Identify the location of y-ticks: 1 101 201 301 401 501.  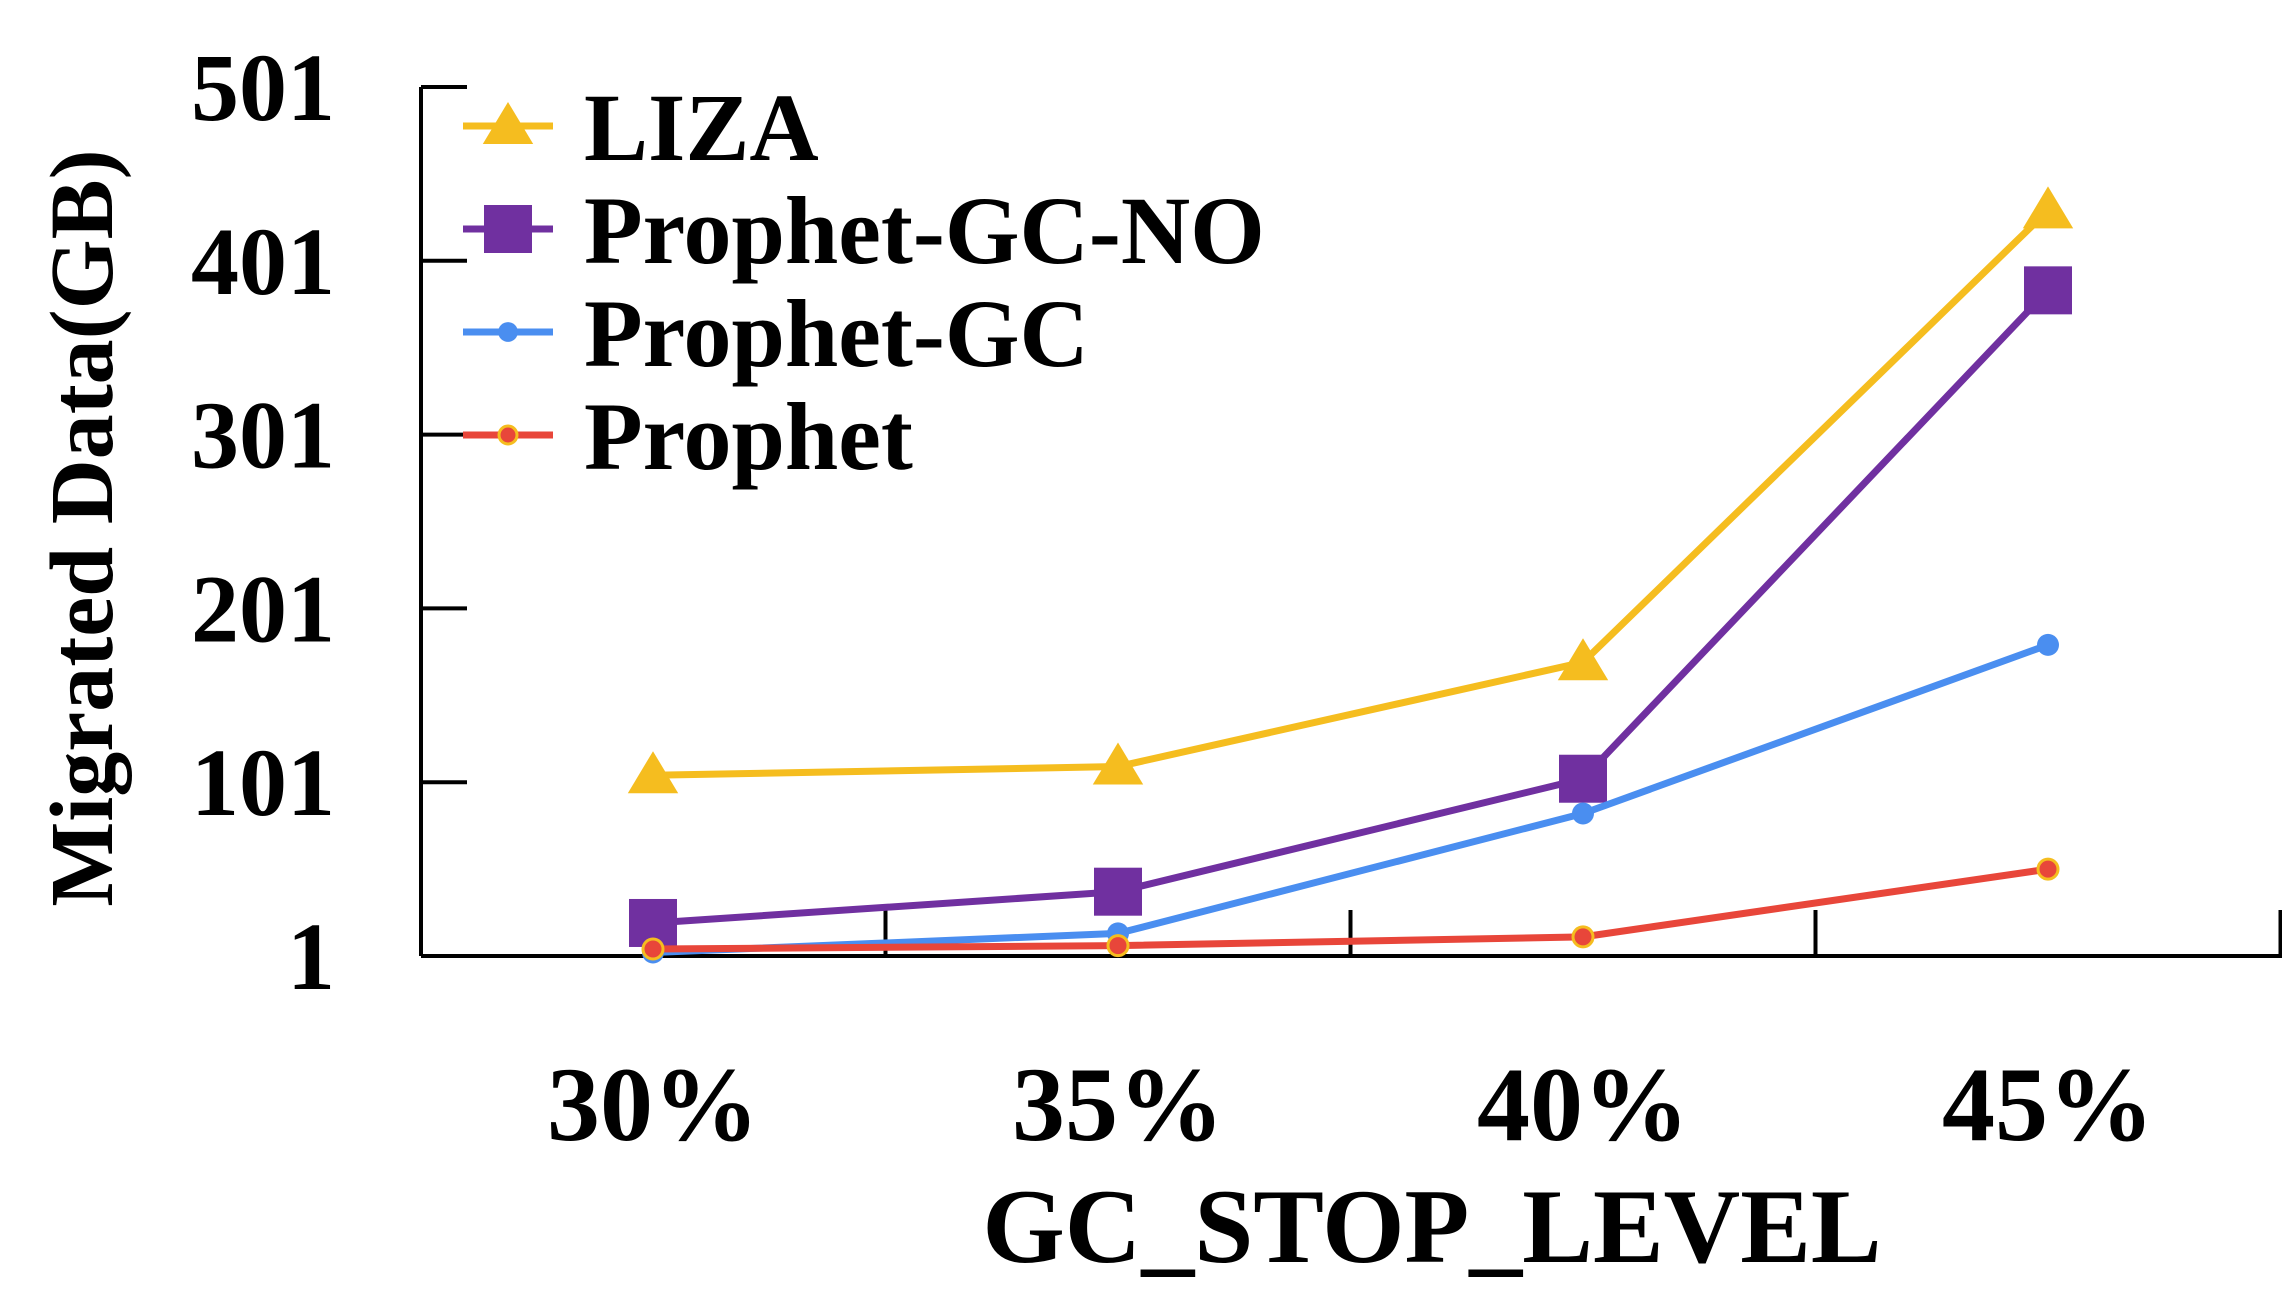
(329, 522).